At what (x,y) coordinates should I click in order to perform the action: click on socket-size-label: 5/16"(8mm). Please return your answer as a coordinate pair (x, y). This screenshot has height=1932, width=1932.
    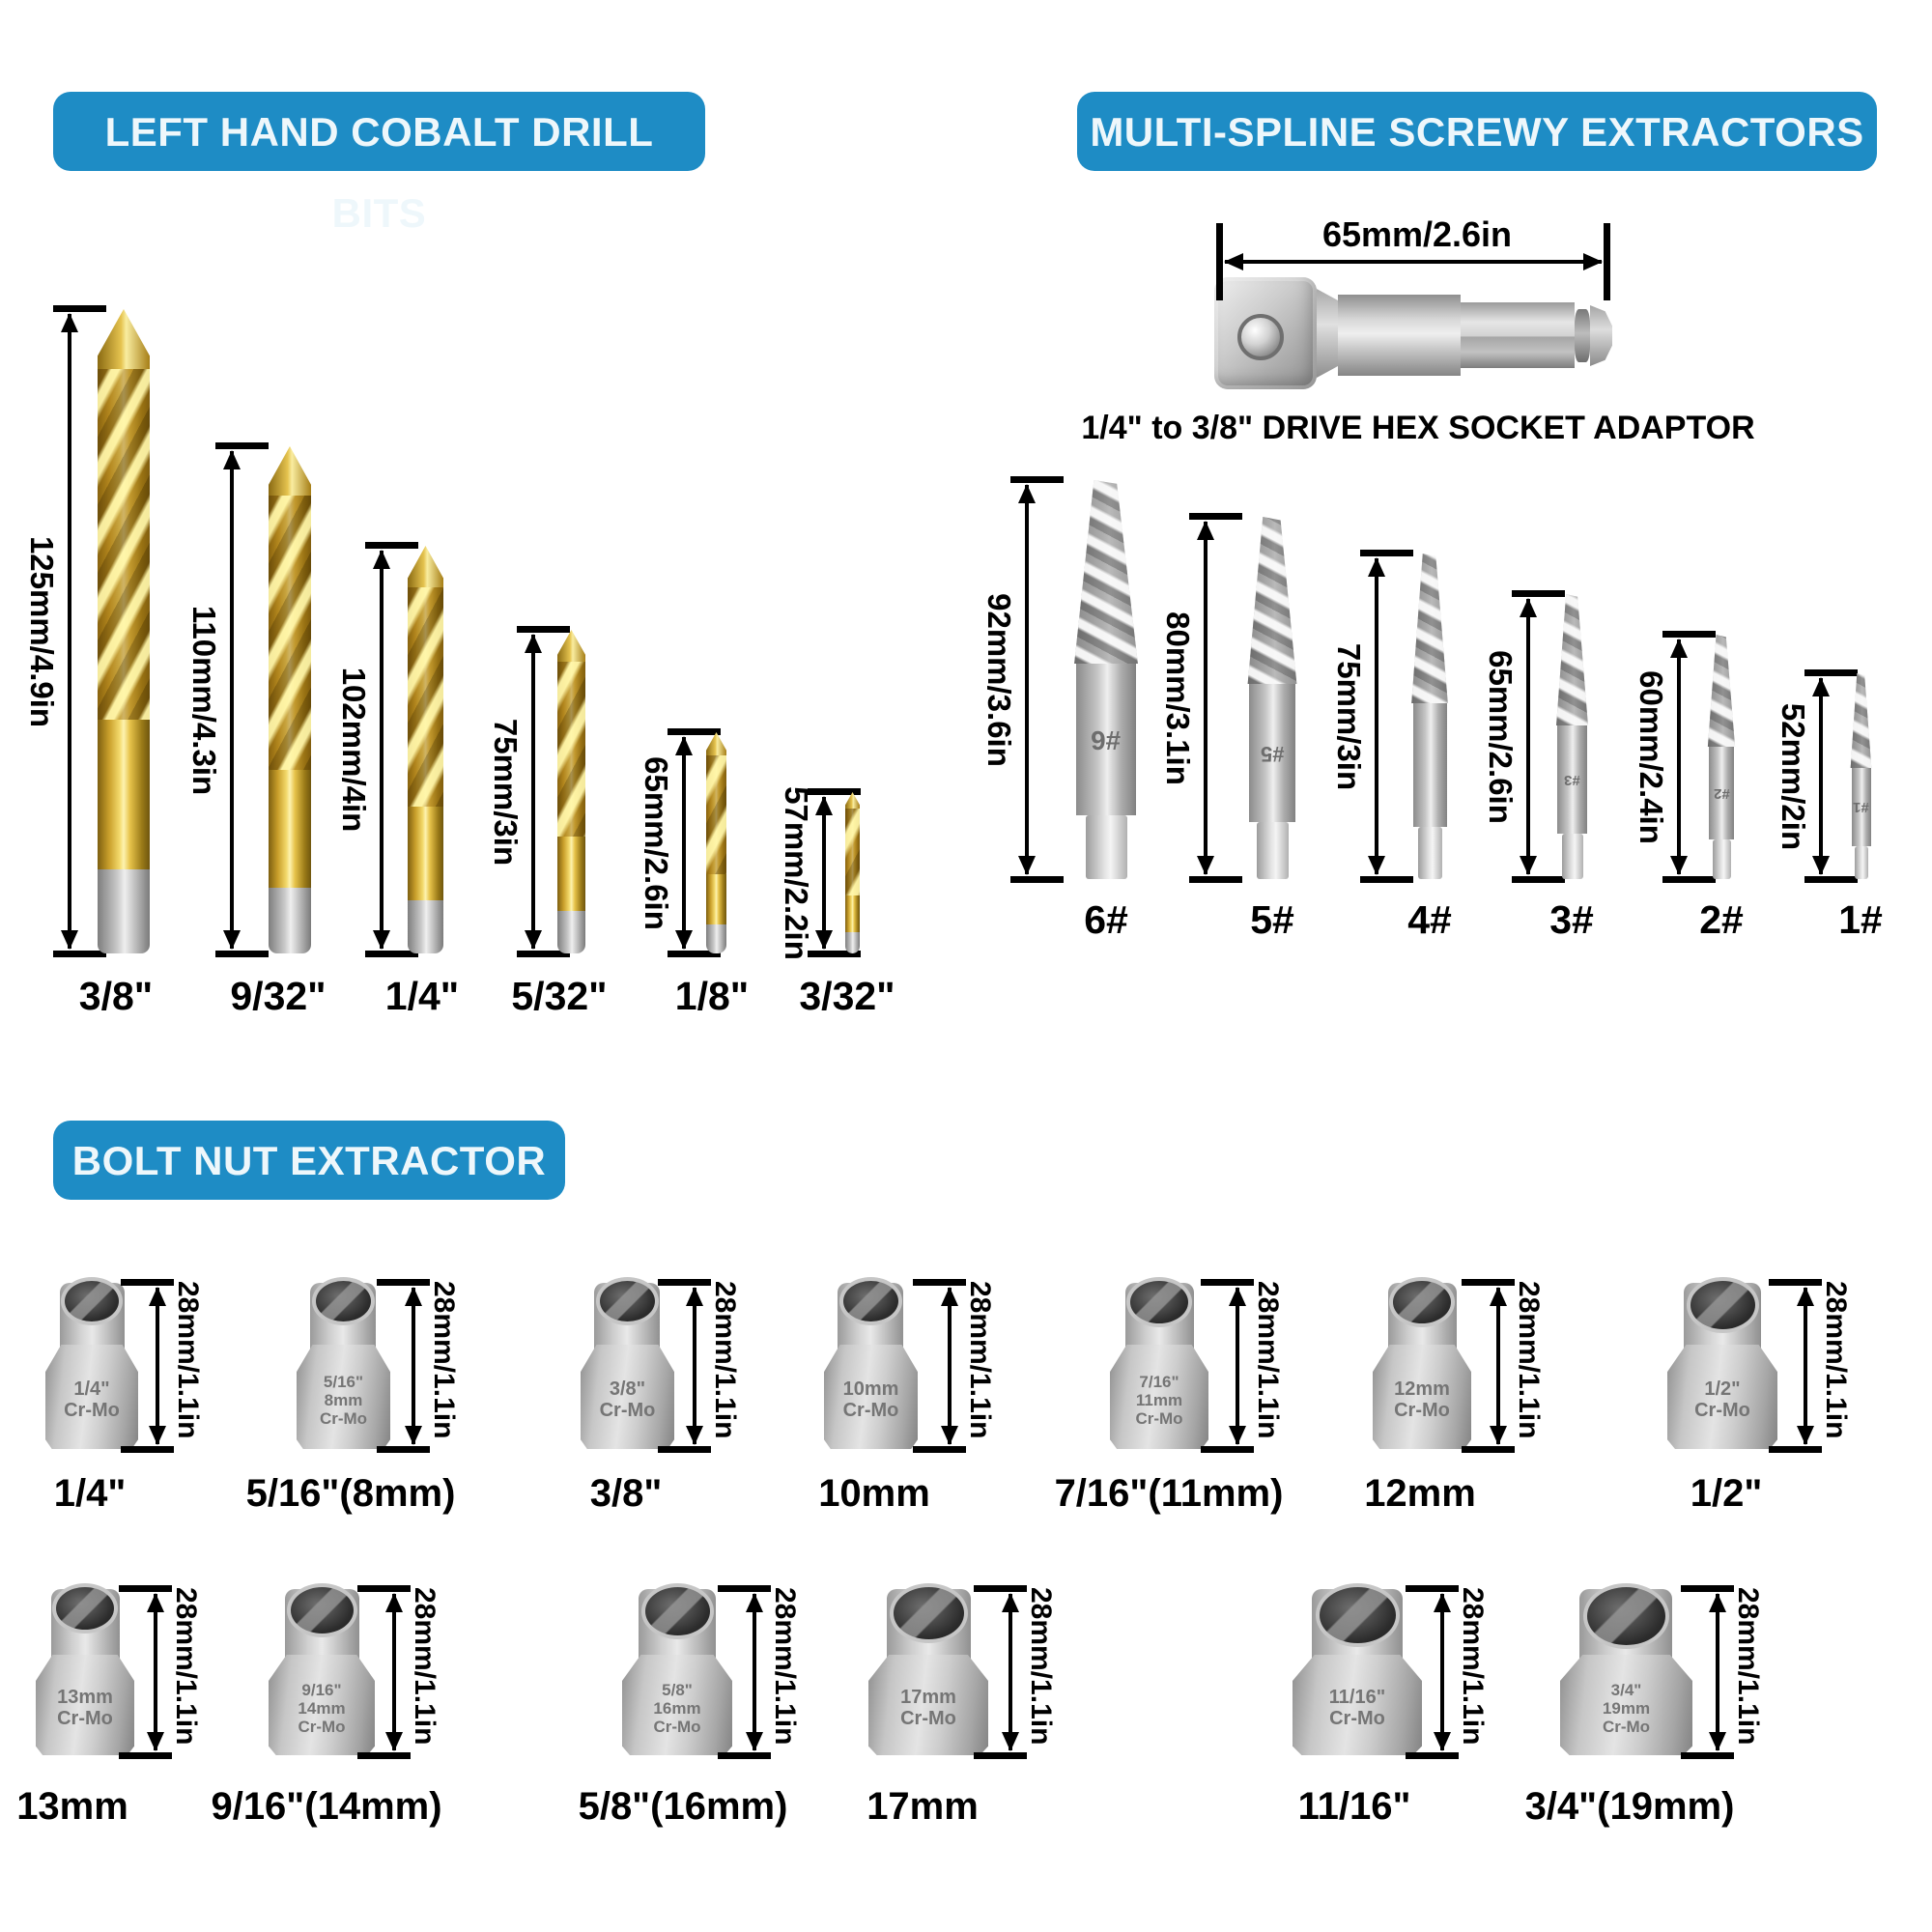
    Looking at the image, I should click on (350, 1493).